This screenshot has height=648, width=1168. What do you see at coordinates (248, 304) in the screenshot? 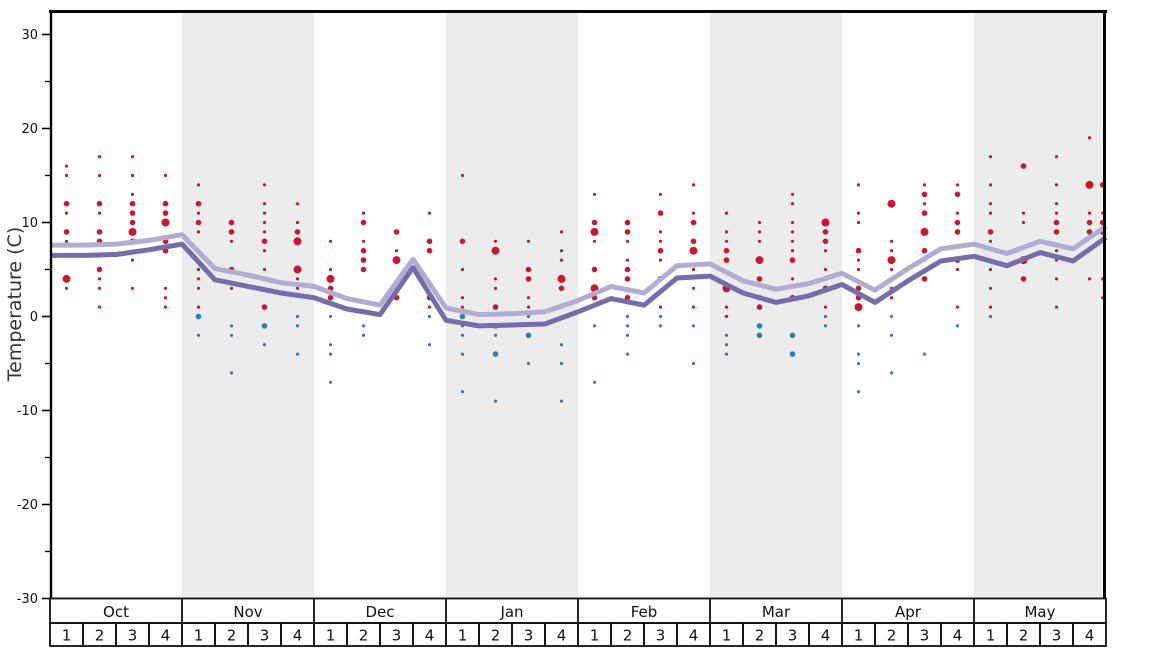
I see `shaded-band-nov` at bounding box center [248, 304].